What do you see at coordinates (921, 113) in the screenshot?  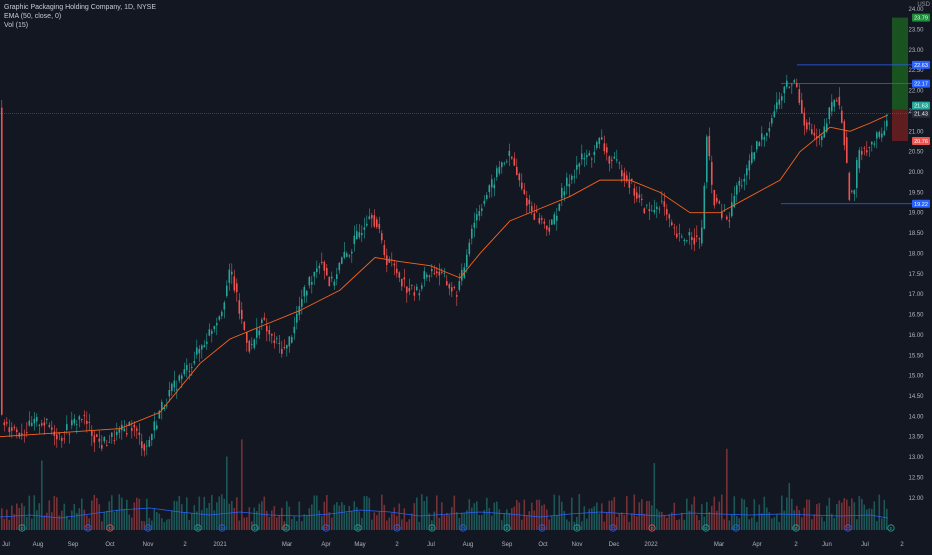 I see `price-tag` at bounding box center [921, 113].